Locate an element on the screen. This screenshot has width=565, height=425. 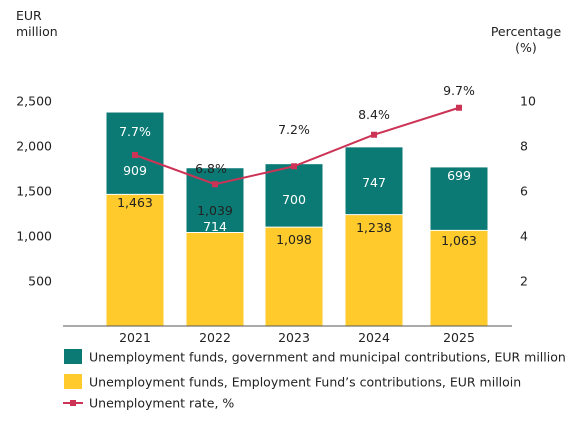
bar-value-label-employment-fund: 1,063 is located at coordinates (459, 240).